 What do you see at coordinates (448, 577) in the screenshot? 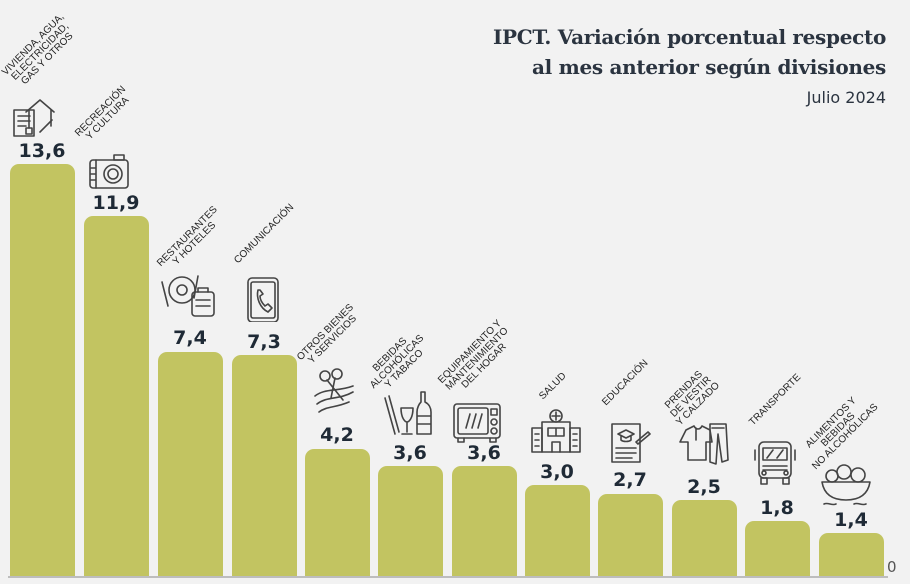
I see `x-axis-line` at bounding box center [448, 577].